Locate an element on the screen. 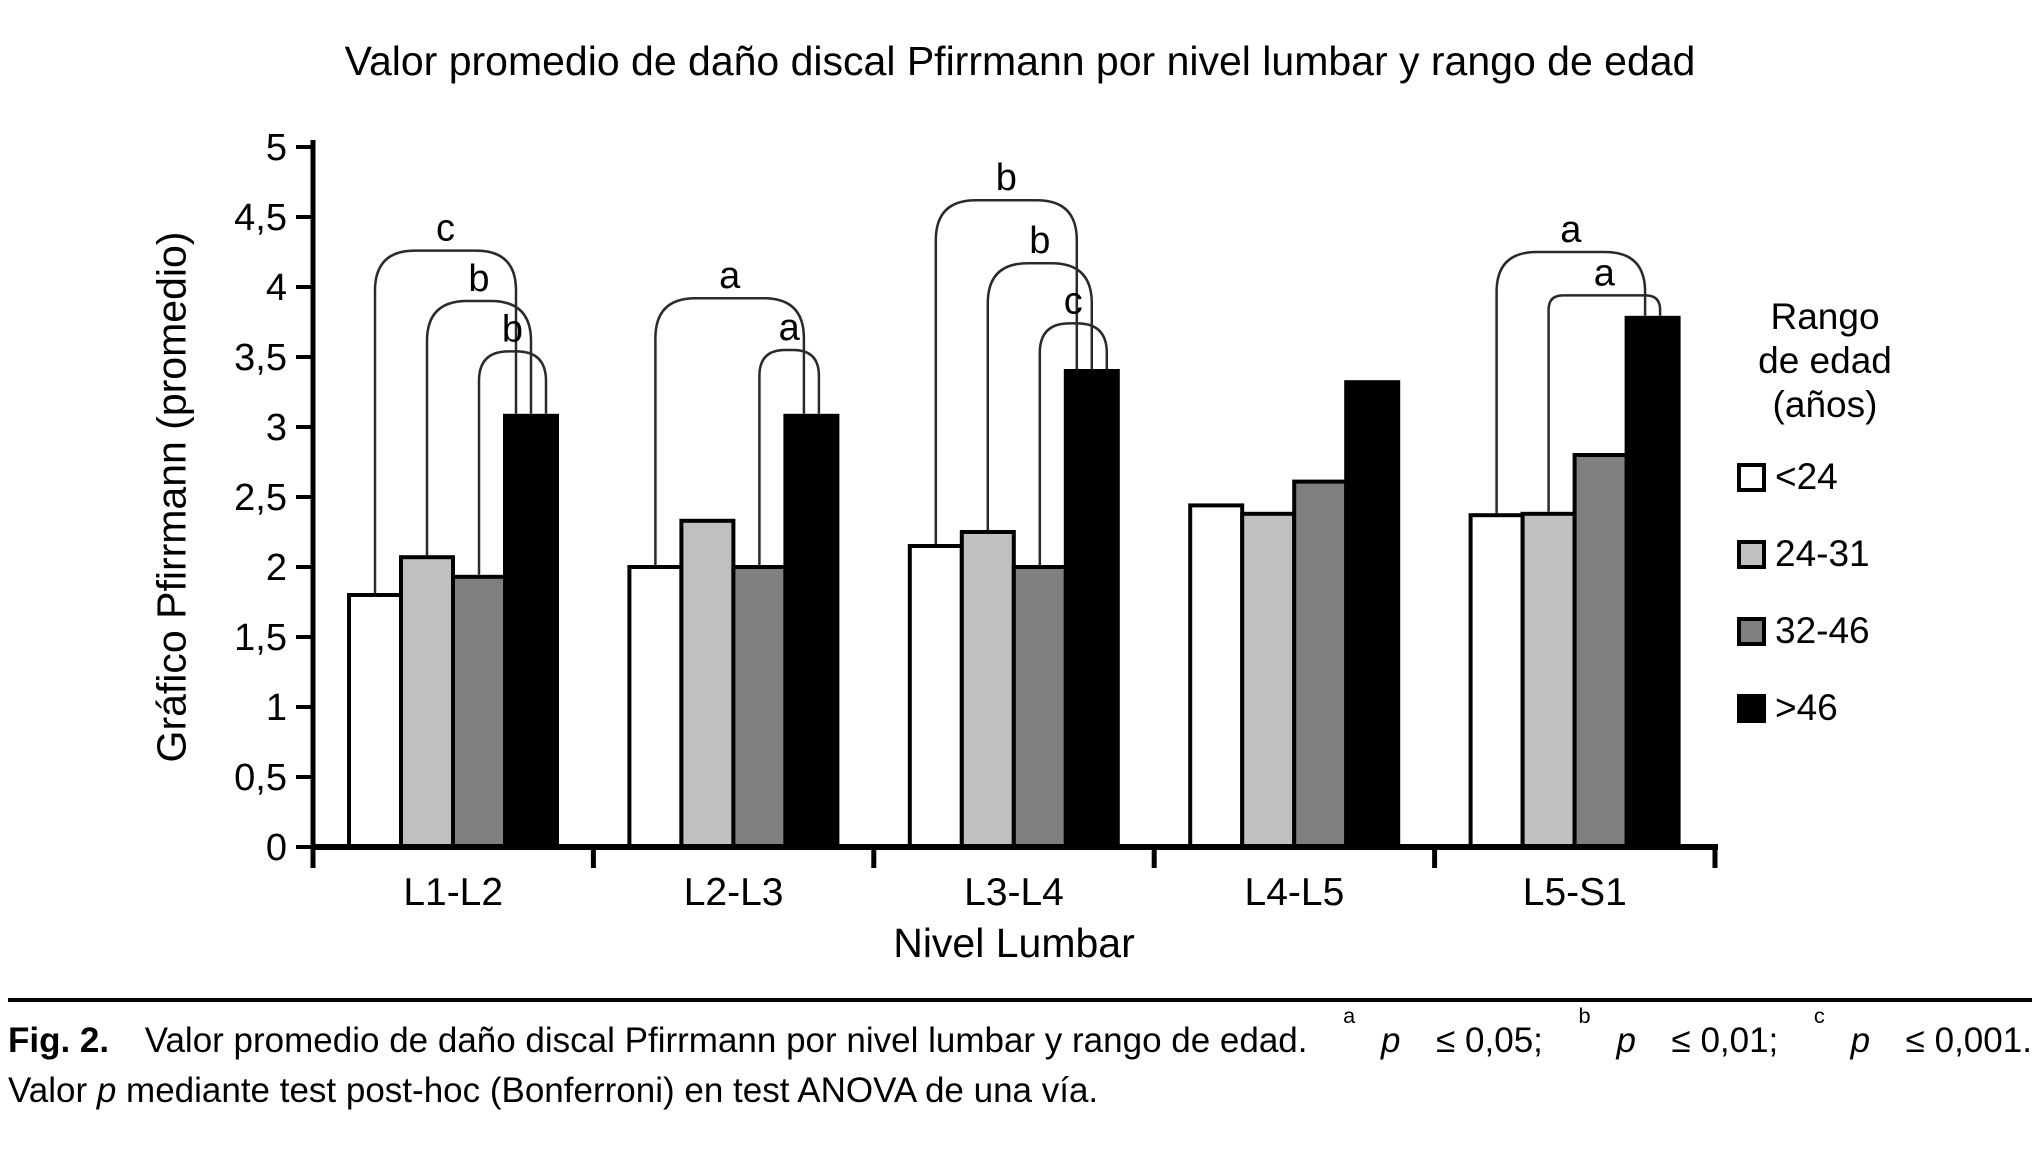 This screenshot has height=1164, width=2040. y-tick-label: 3 is located at coordinates (276, 428).